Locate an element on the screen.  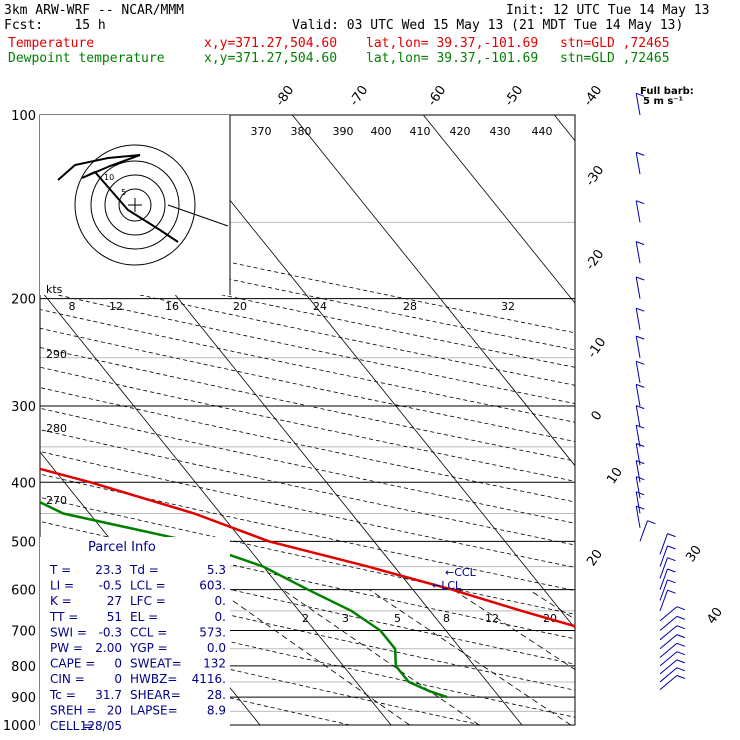
parcel-value: 5.3 is located at coordinates (216, 570).